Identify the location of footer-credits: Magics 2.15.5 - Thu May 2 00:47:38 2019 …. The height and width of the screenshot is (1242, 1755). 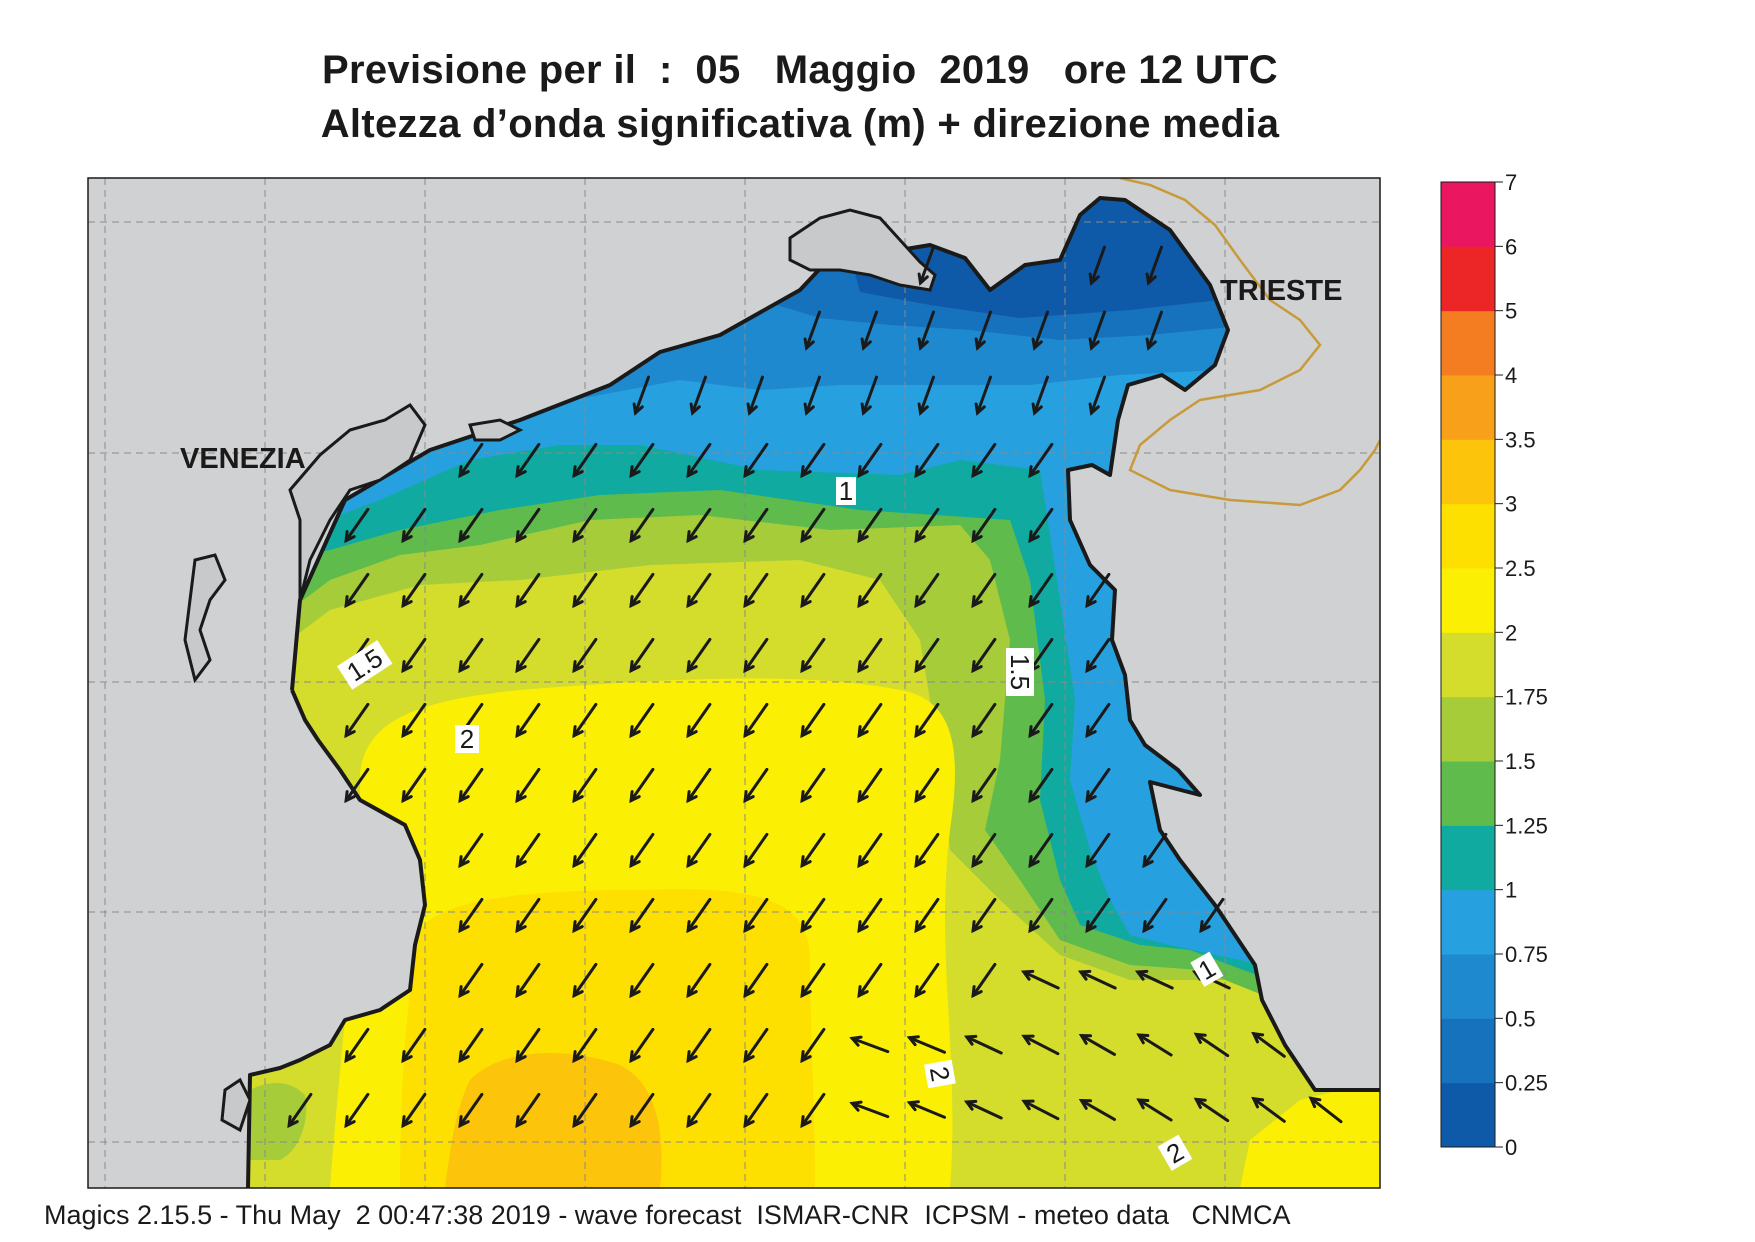
(667, 1215).